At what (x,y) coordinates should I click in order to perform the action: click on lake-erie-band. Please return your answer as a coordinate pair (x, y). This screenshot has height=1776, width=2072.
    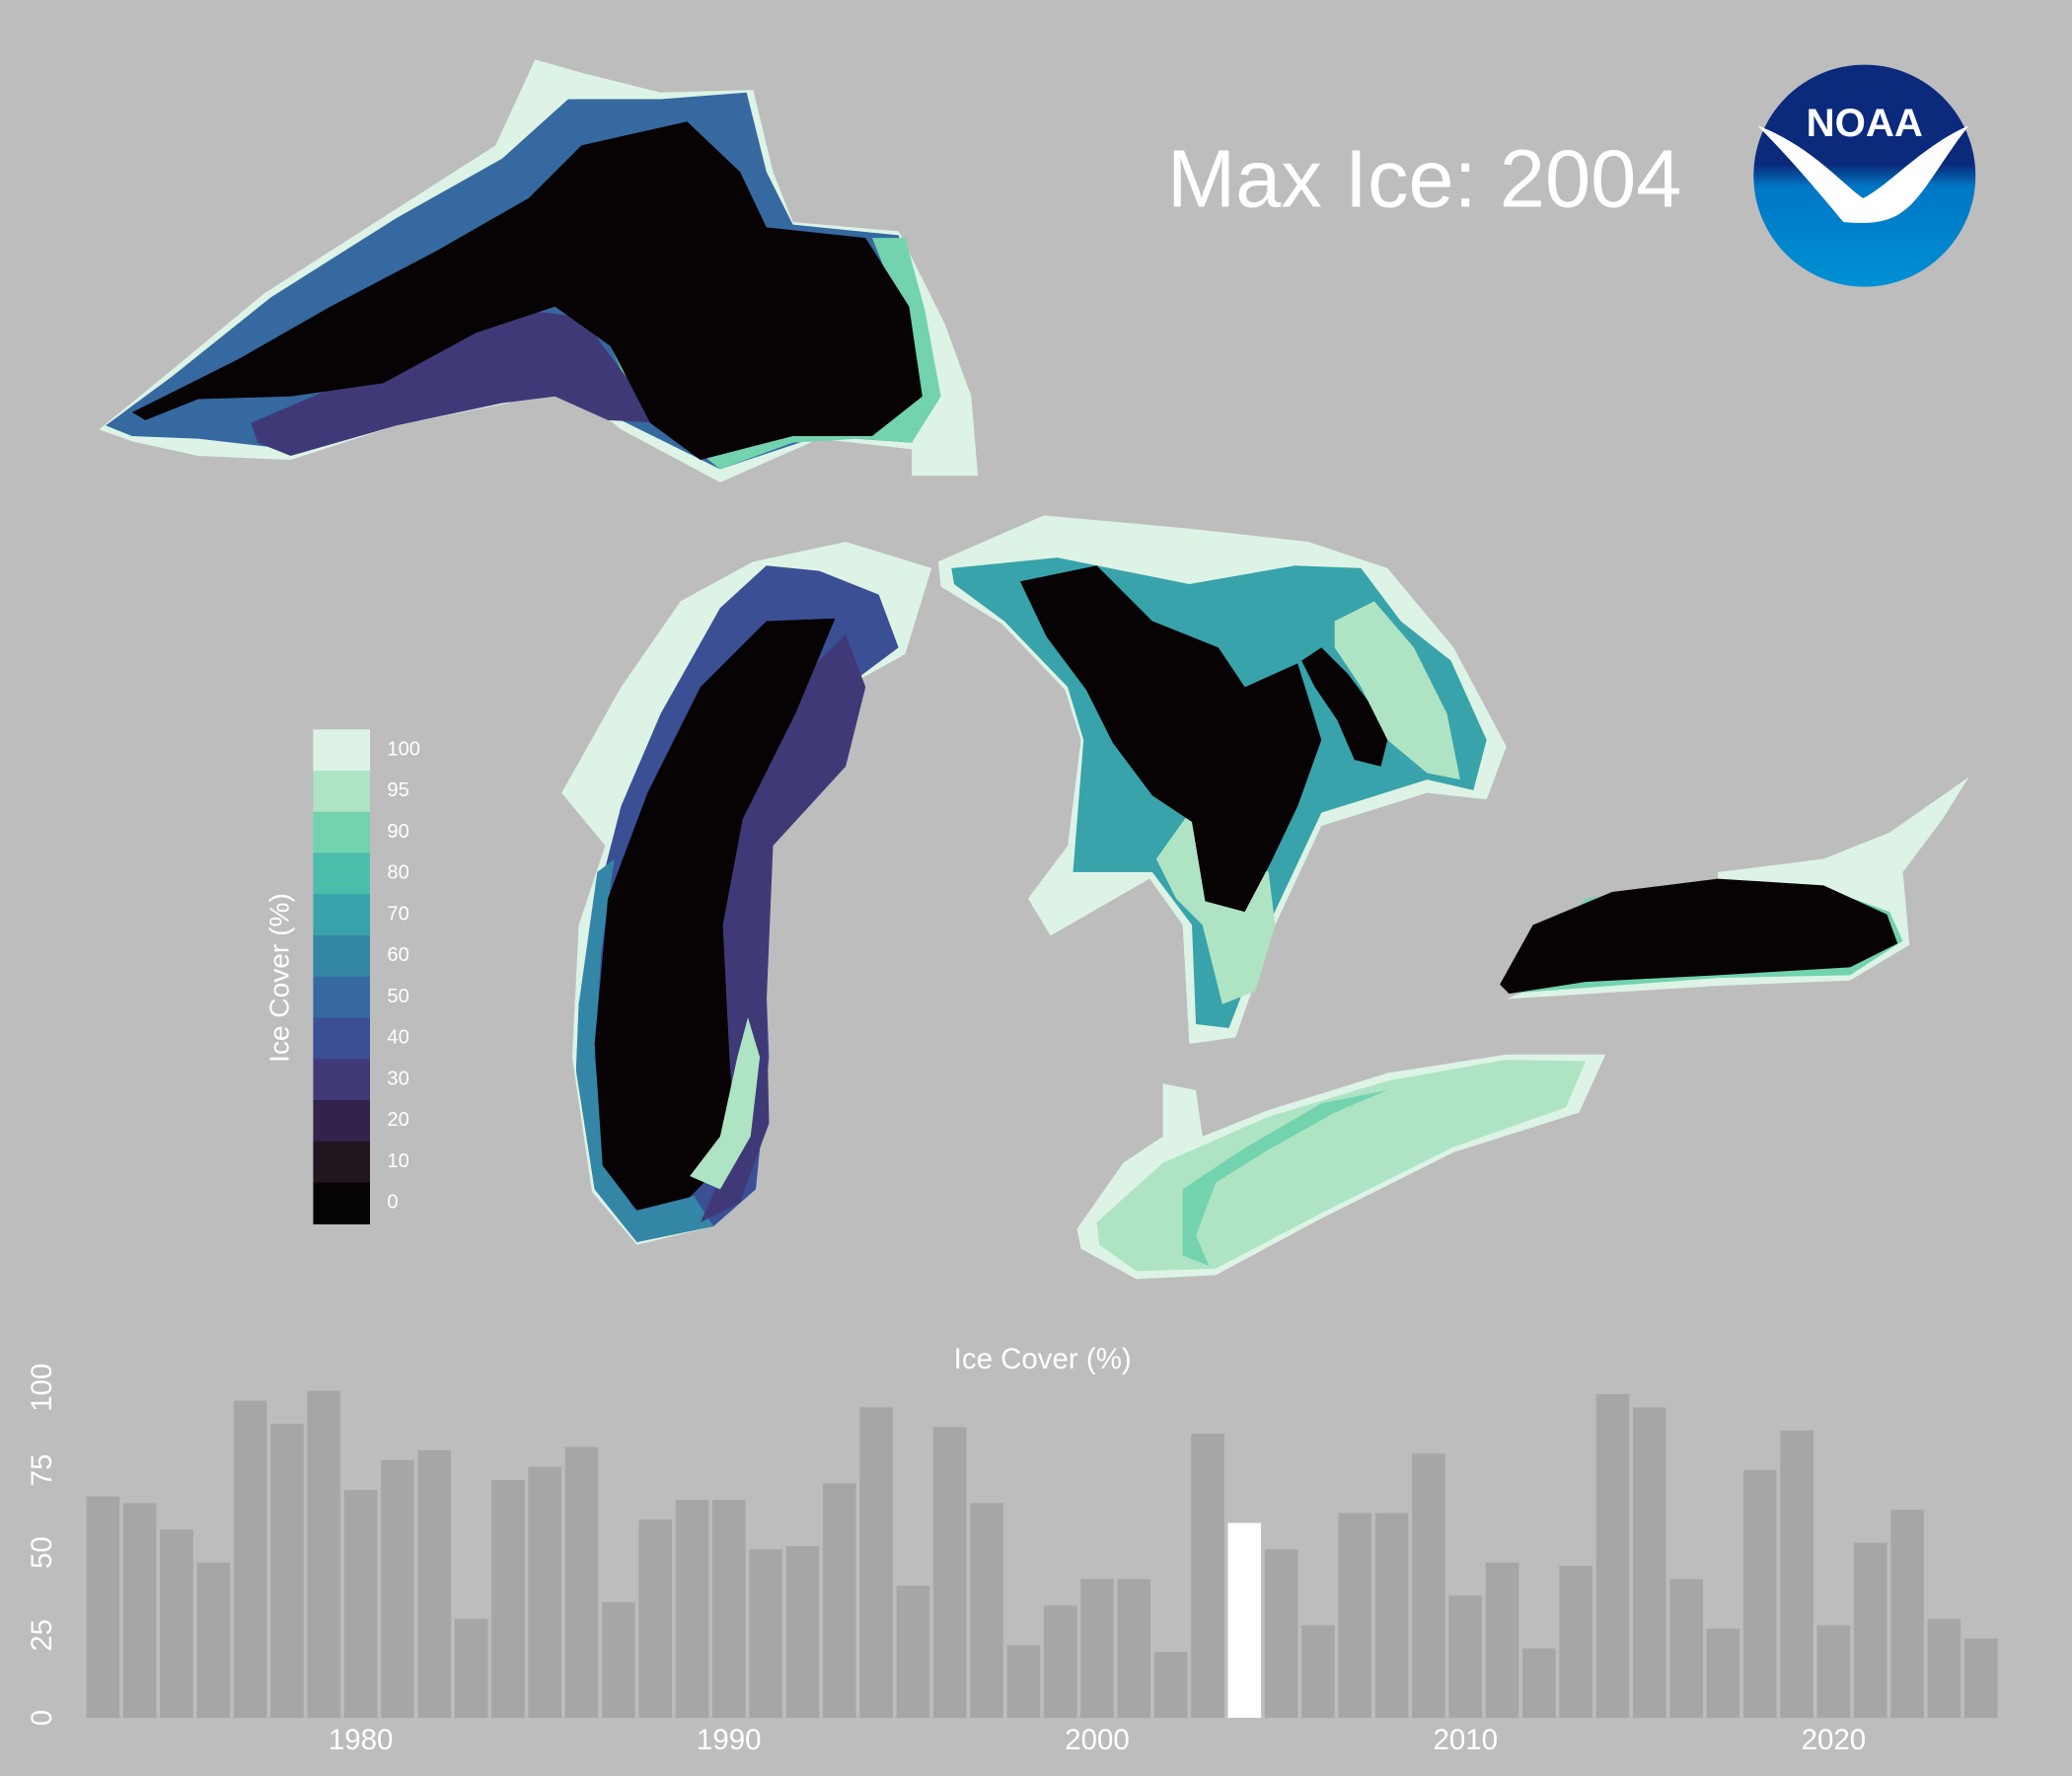
    Looking at the image, I should click on (1285, 1178).